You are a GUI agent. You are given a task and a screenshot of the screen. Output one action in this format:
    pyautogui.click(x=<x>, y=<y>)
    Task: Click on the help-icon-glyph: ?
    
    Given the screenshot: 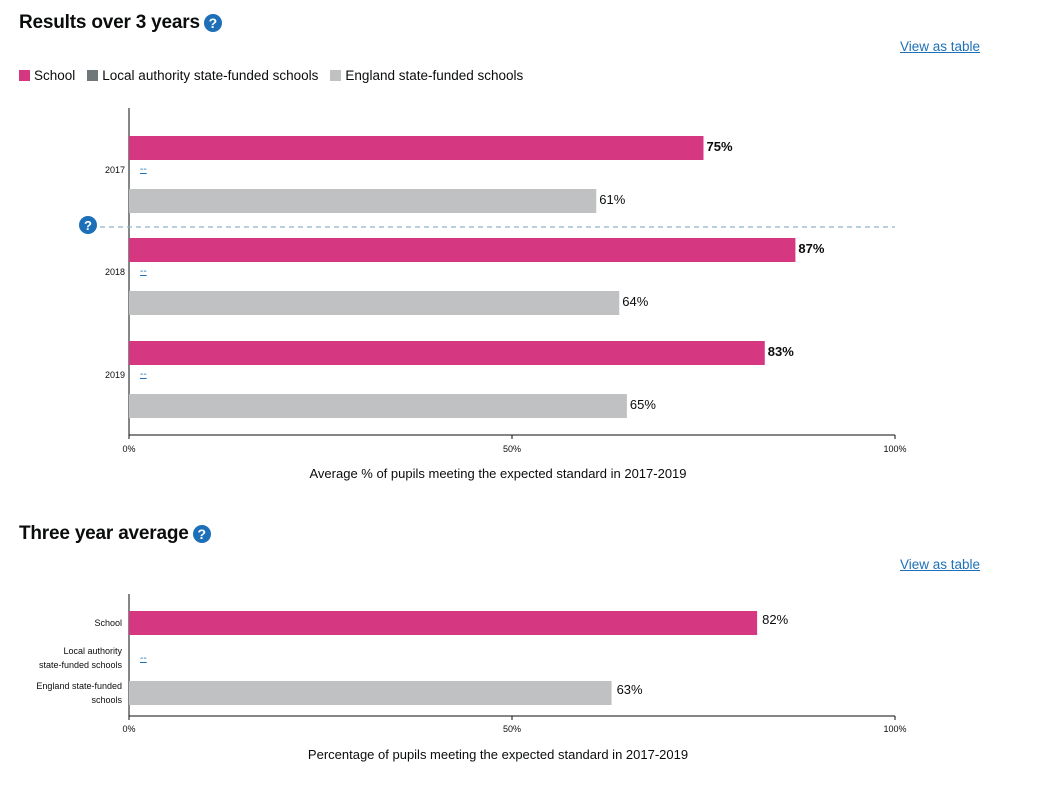 What is the action you would take?
    pyautogui.click(x=88, y=225)
    